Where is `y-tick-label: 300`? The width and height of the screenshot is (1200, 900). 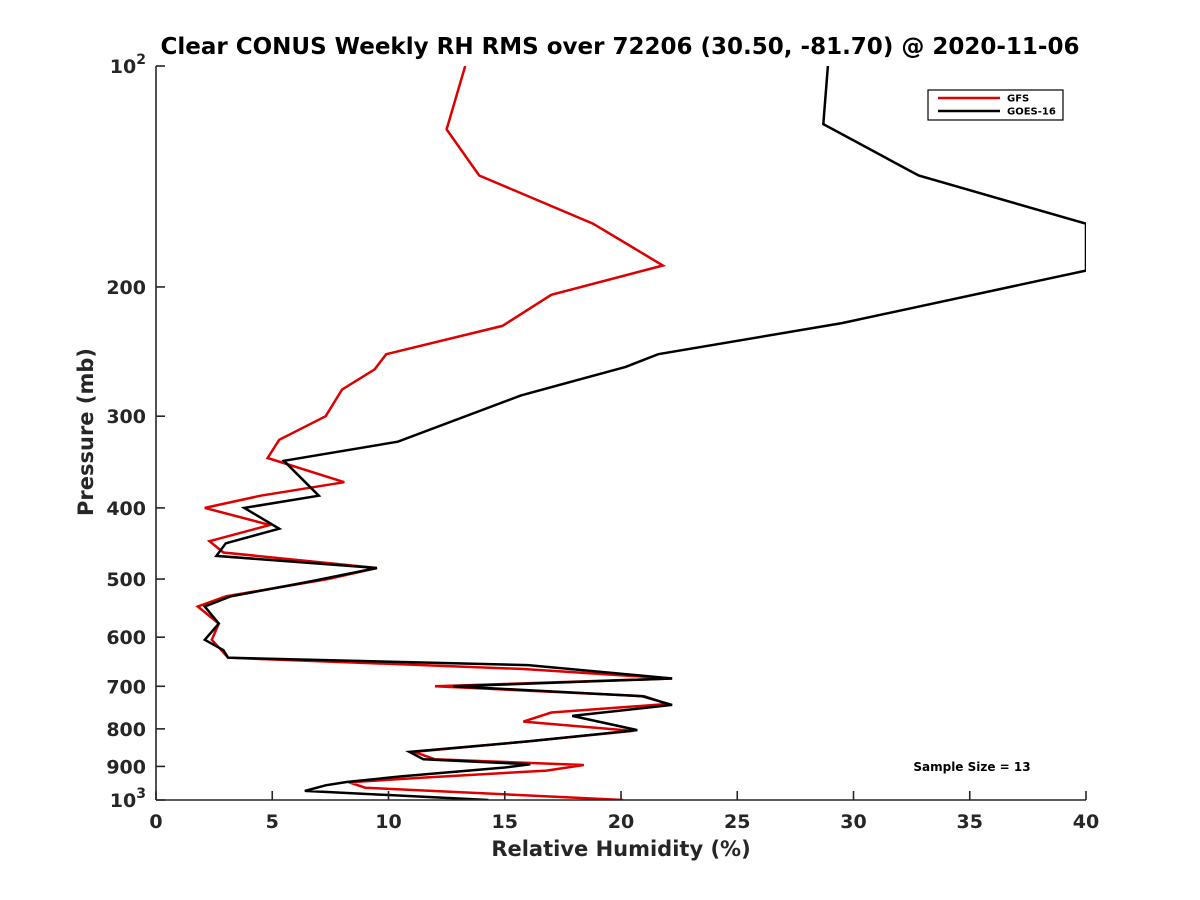 y-tick-label: 300 is located at coordinates (126, 417).